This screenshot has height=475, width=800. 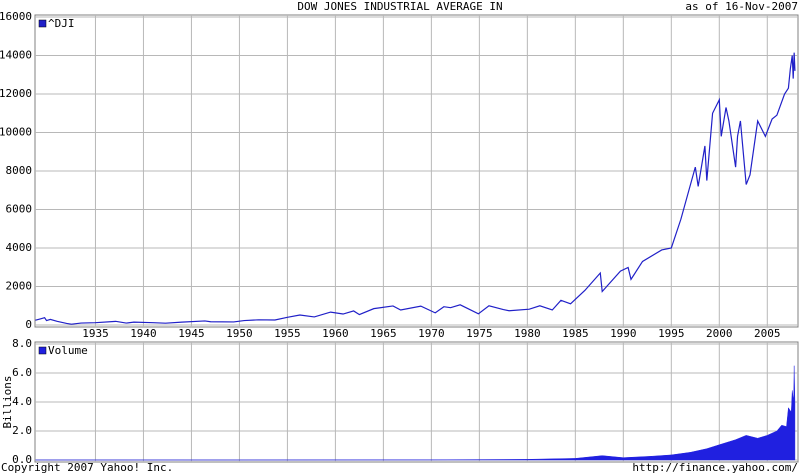 I want to click on y-axis-label: Billions, so click(x=7, y=402).